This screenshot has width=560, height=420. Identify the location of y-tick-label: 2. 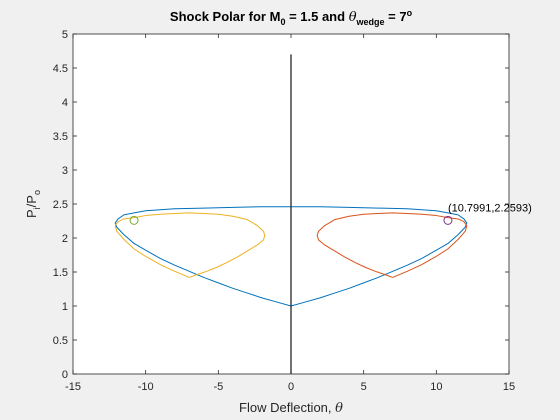
(65, 239).